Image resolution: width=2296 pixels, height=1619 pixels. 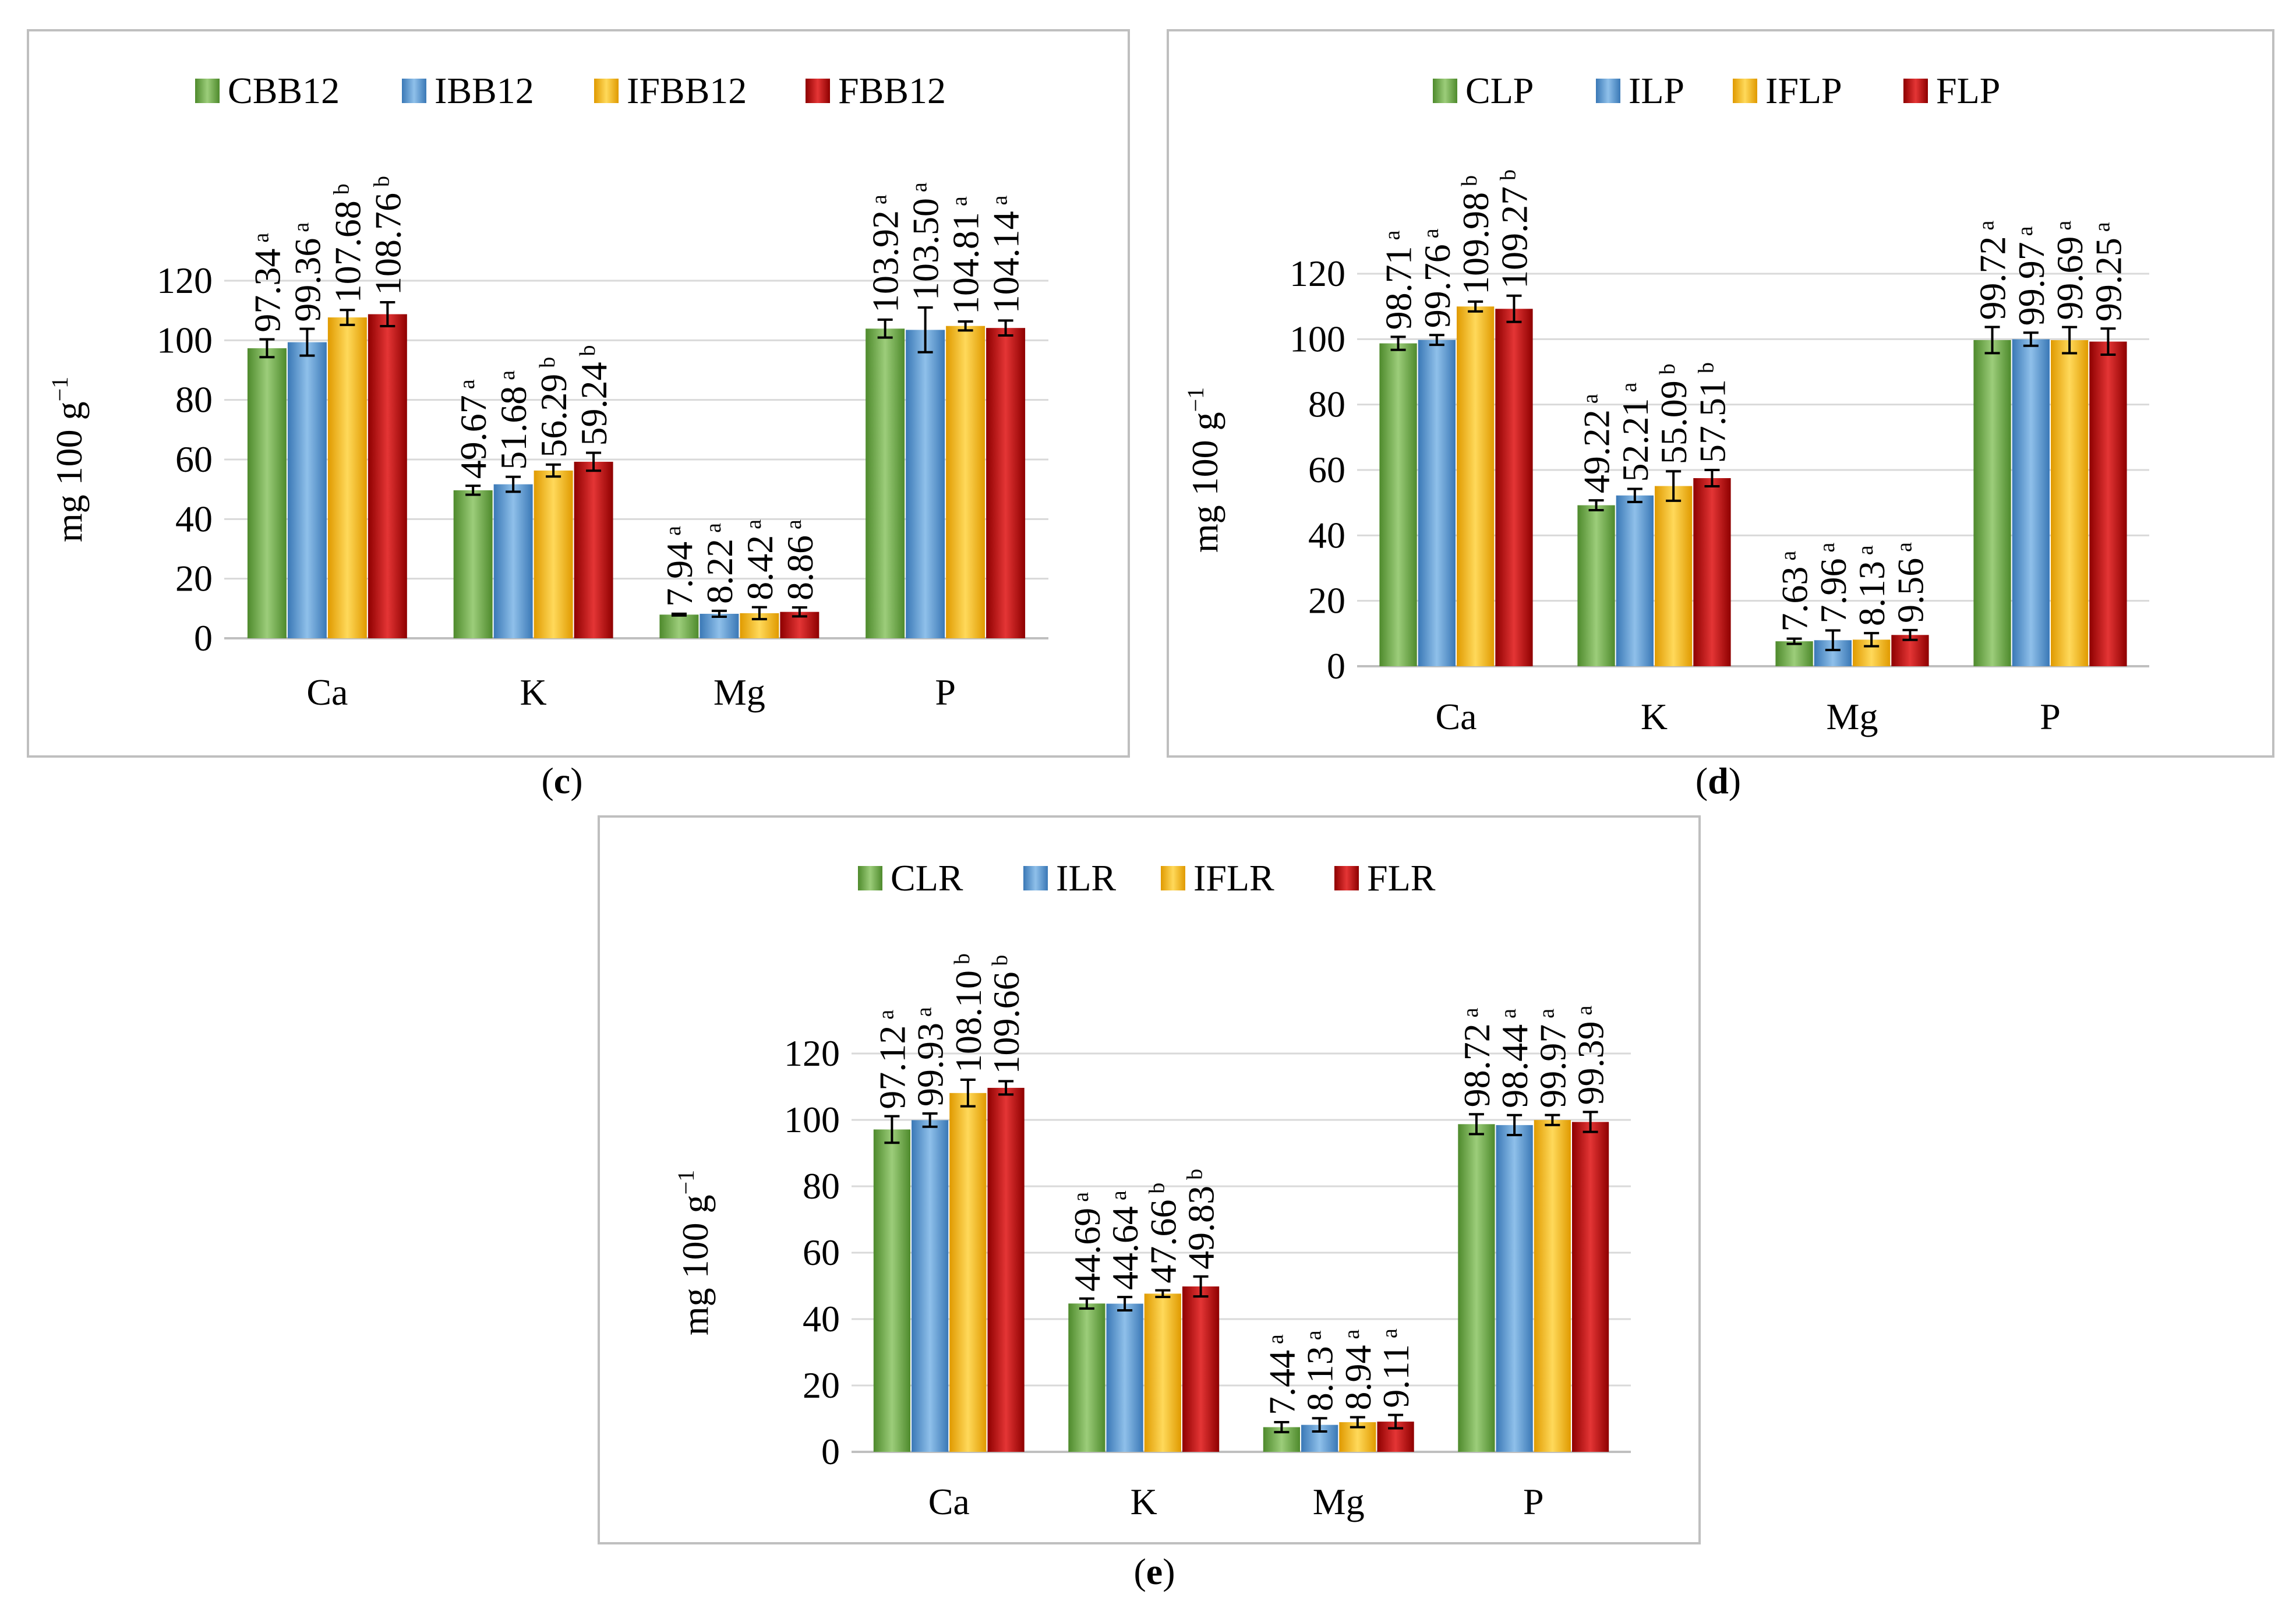 I want to click on data-label-ilp-mg: 7.96a, so click(x=1833, y=582).